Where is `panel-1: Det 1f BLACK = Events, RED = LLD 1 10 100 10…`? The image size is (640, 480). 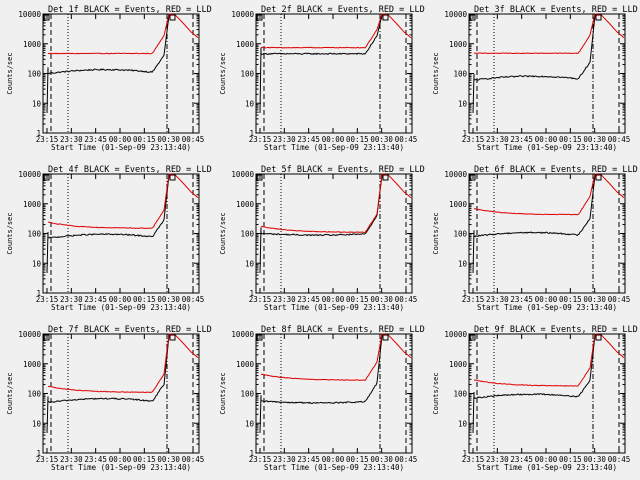 panel-1: Det 1f BLACK = Events, RED = LLD 1 10 100 10… is located at coordinates (109, 78).